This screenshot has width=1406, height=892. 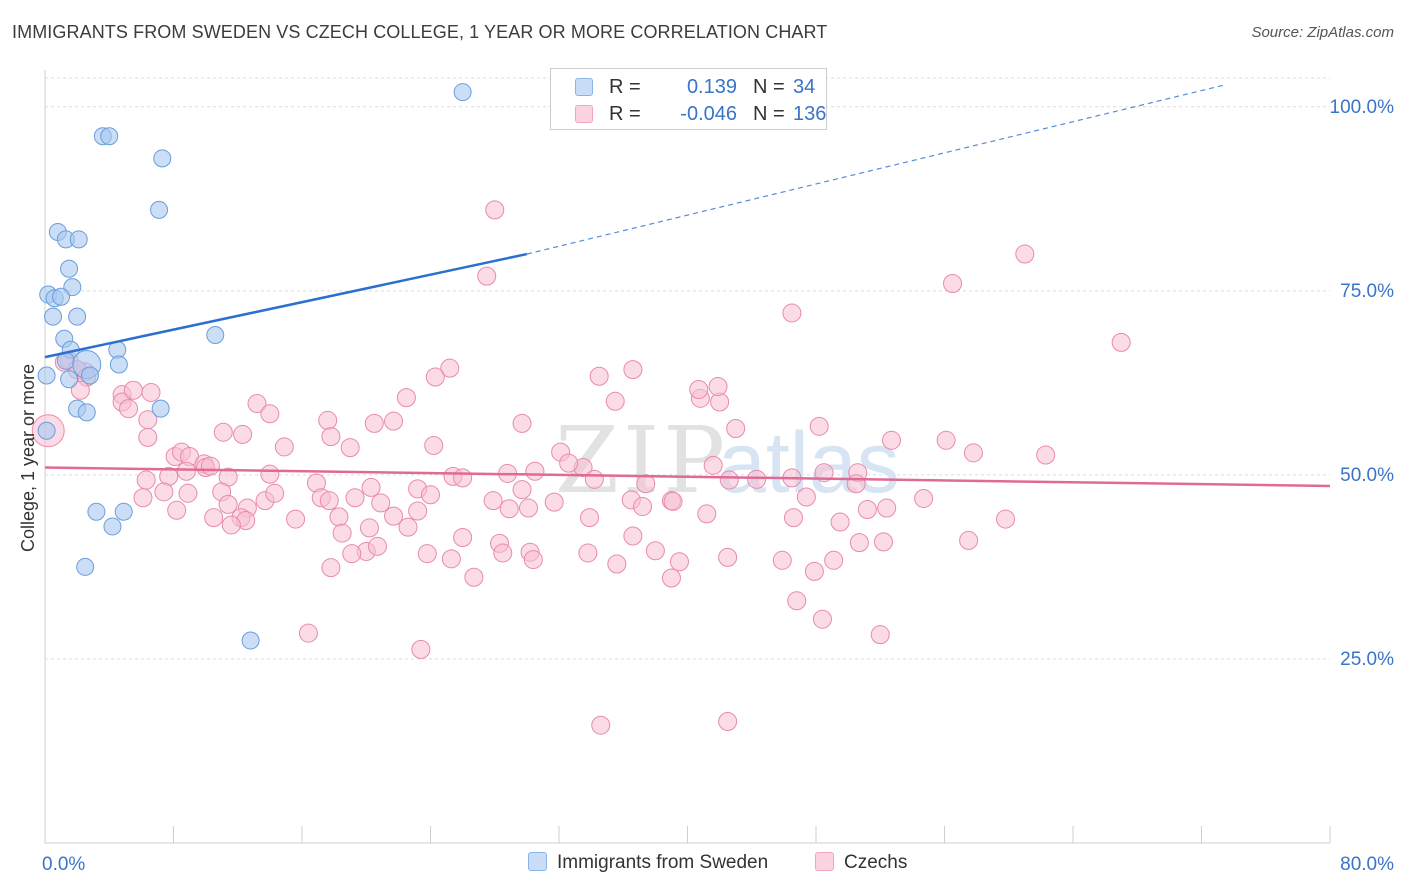 What do you see at coordinates (1367, 291) in the screenshot?
I see `y-tick-label: 75.0%` at bounding box center [1367, 291].